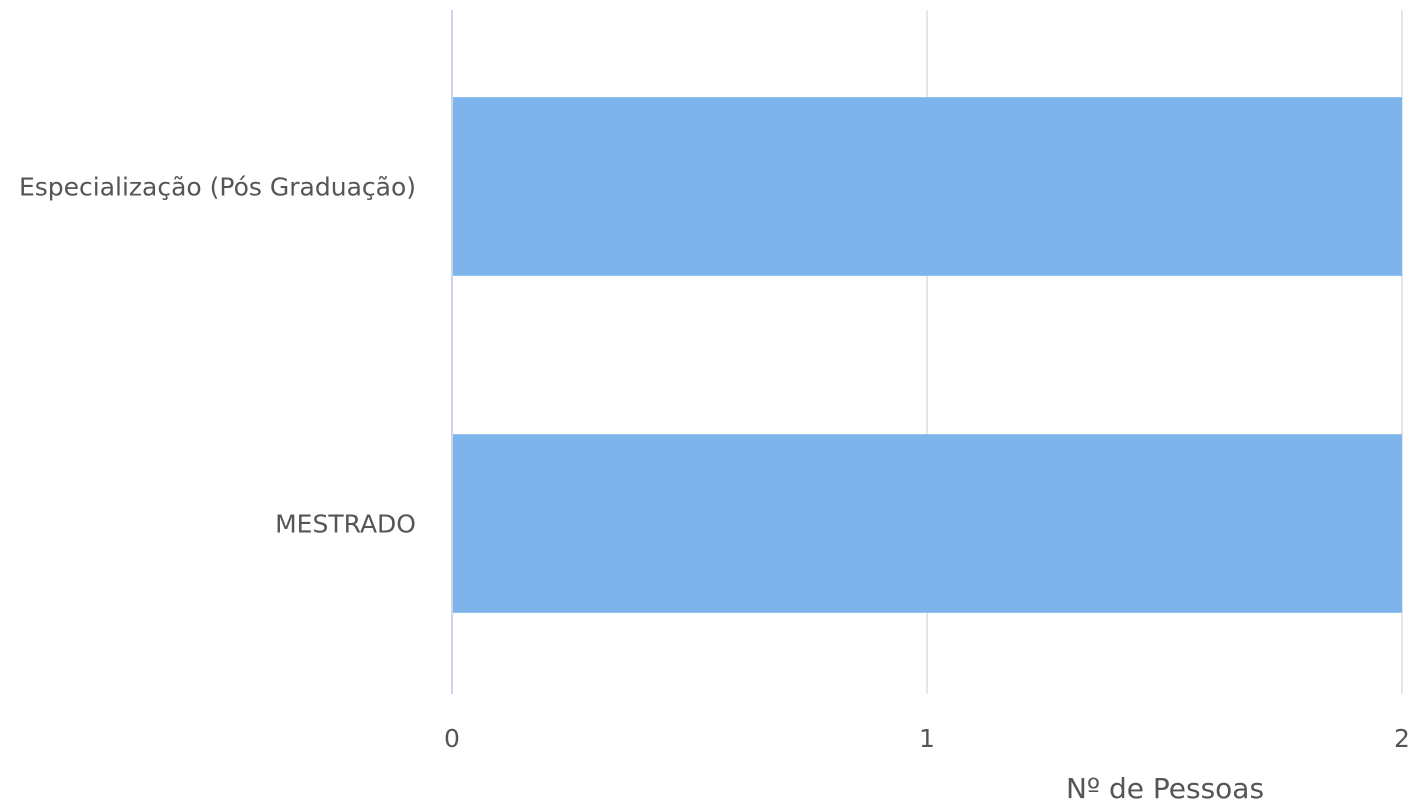 This screenshot has height=802, width=1409. I want to click on x-axis-title: Nº de Pessoas, so click(1165, 787).